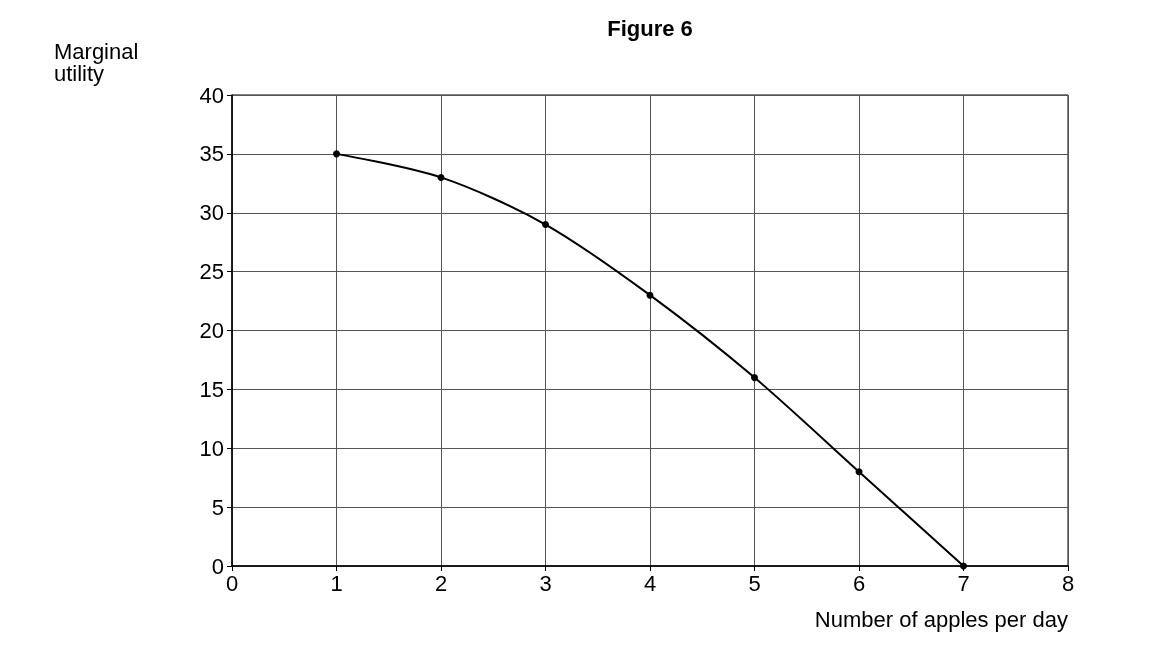 The height and width of the screenshot is (662, 1166). Describe the element at coordinates (941, 619) in the screenshot. I see `x-axis-title: Number of apples per day` at that location.